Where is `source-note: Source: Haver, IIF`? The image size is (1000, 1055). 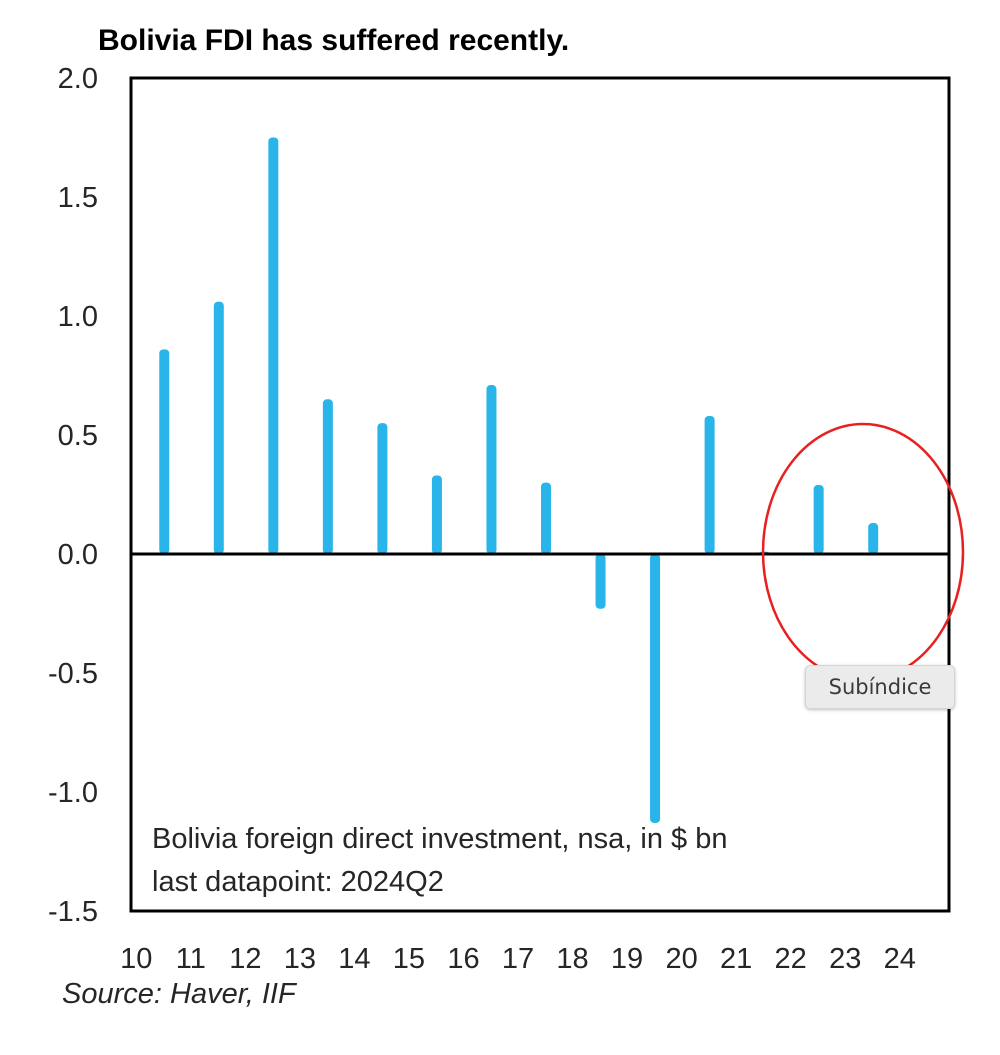
source-note: Source: Haver, IIF is located at coordinates (180, 994).